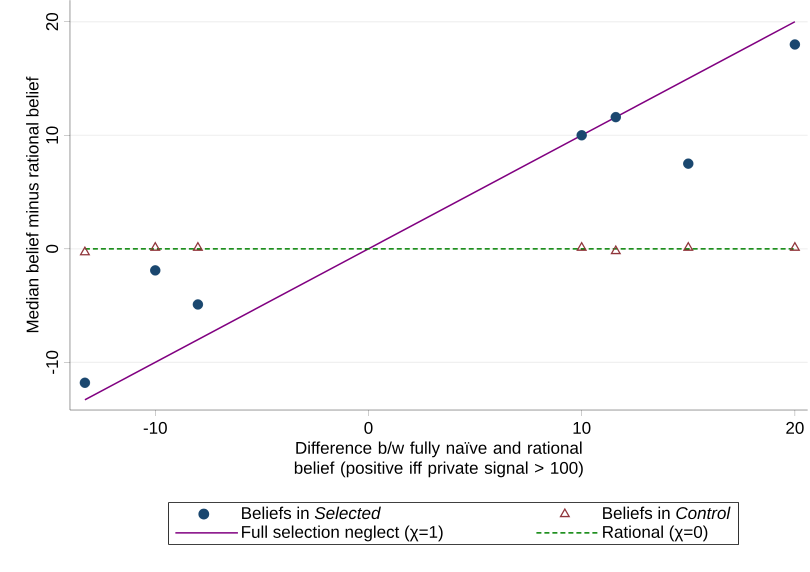  I want to click on legend-label: Rational (χ=0), so click(655, 534).